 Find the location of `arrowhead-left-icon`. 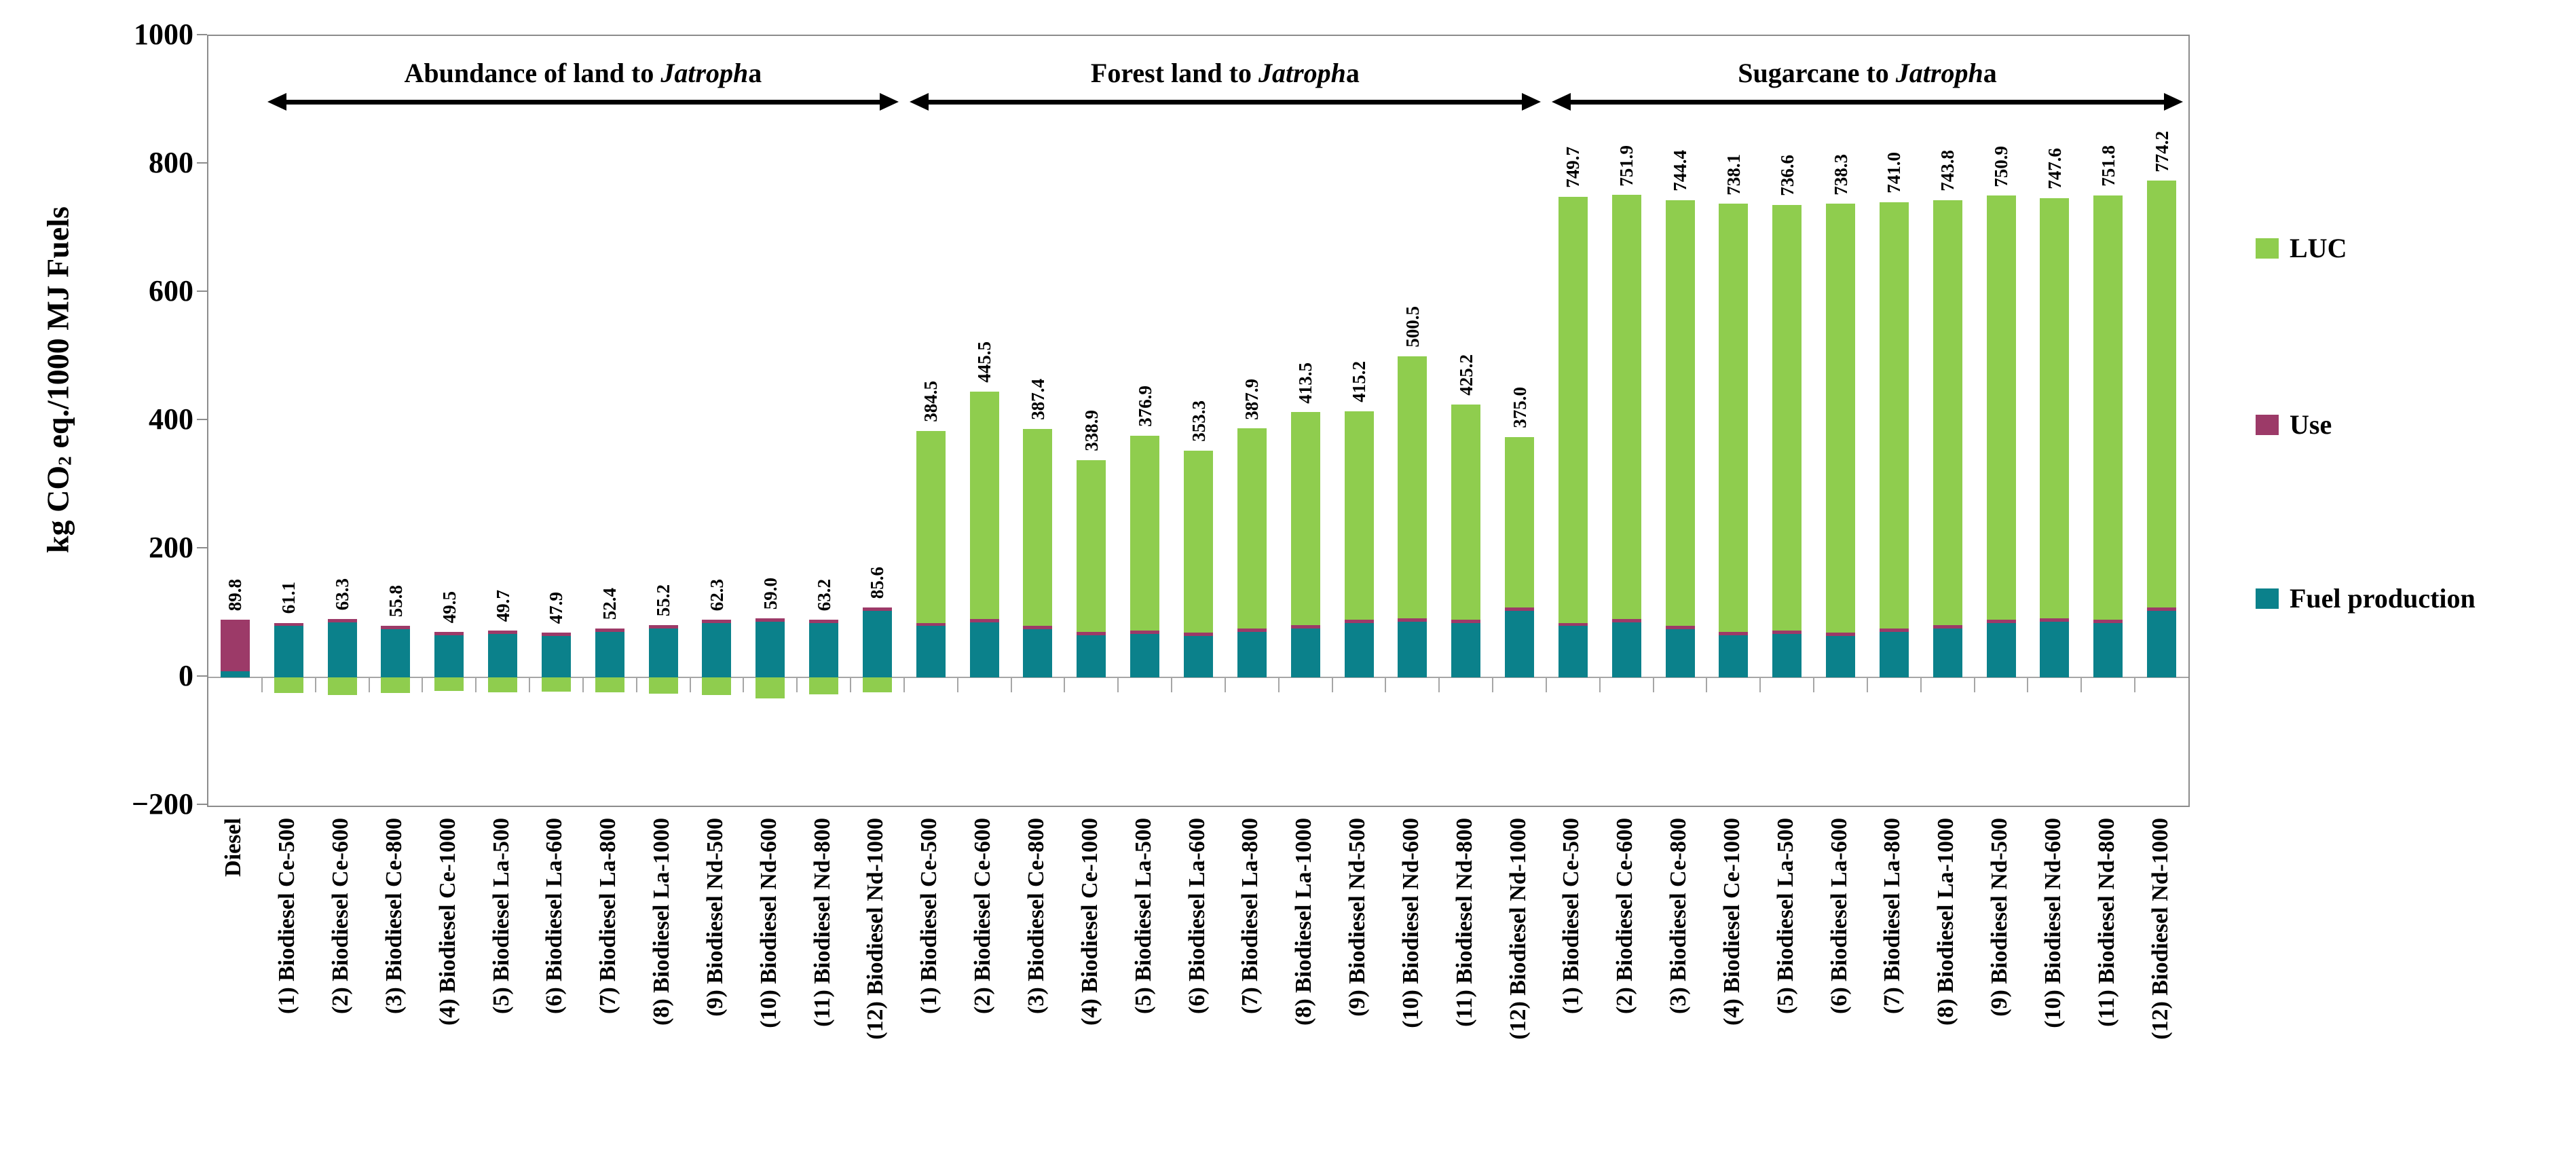

arrowhead-left-icon is located at coordinates (1561, 102).